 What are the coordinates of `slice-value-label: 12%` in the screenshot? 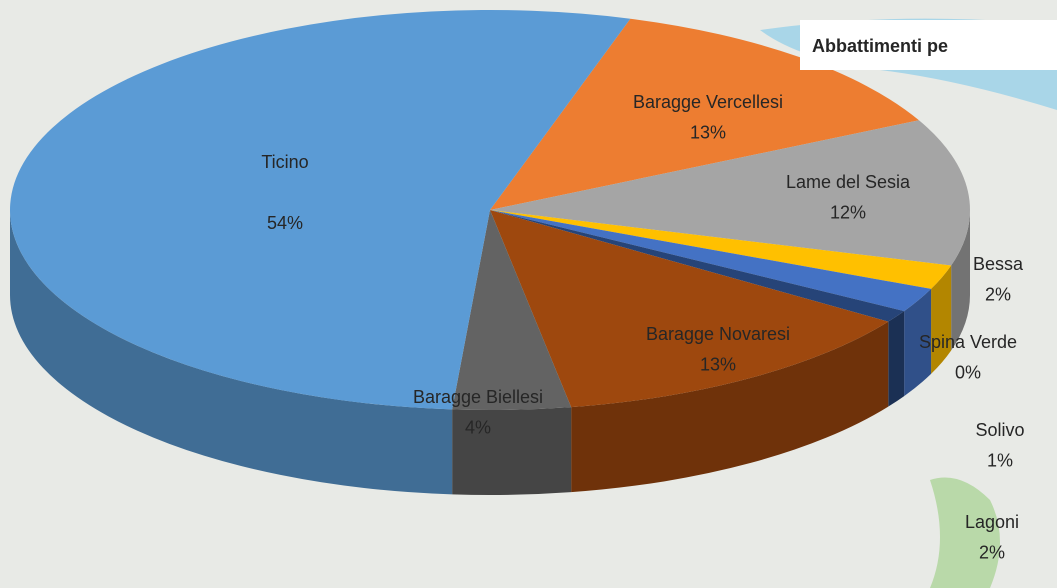 It's located at (848, 213).